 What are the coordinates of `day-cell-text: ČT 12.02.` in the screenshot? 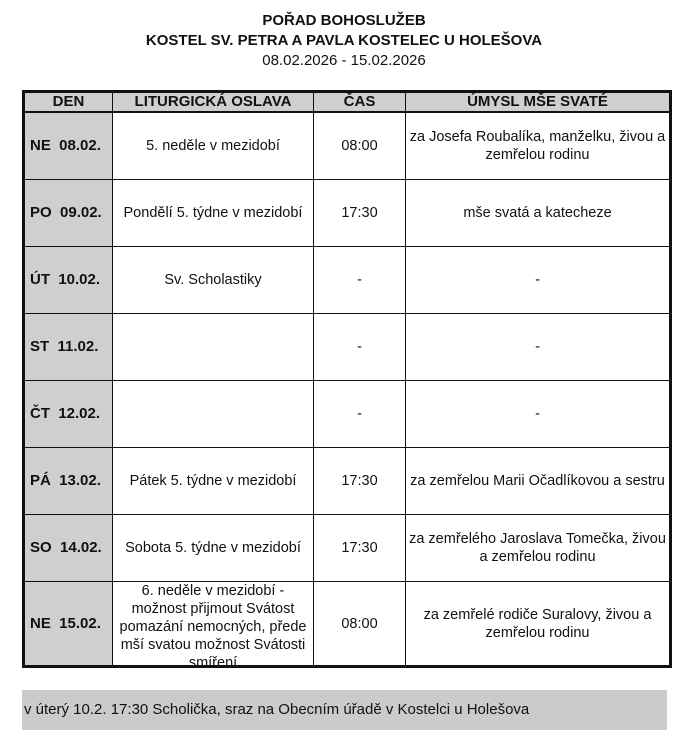 It's located at (65, 413).